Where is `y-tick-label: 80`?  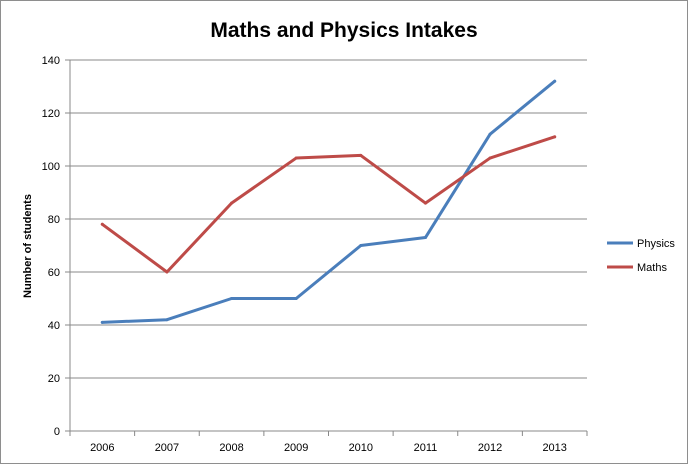 y-tick-label: 80 is located at coordinates (54, 220).